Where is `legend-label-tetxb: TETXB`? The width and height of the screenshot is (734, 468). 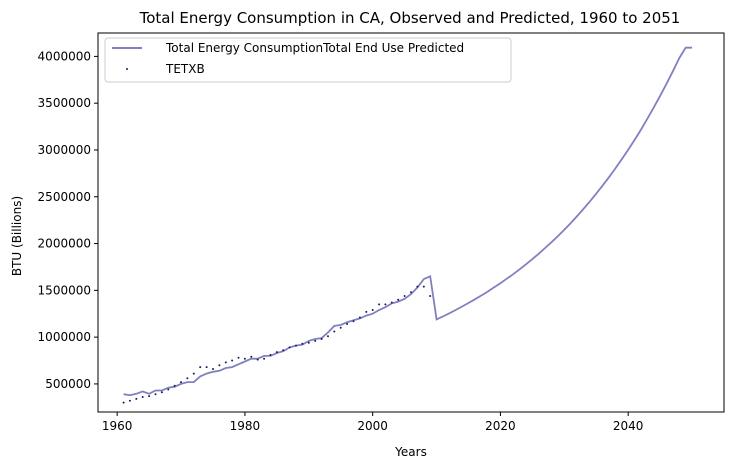
legend-label-tetxb: TETXB is located at coordinates (185, 69).